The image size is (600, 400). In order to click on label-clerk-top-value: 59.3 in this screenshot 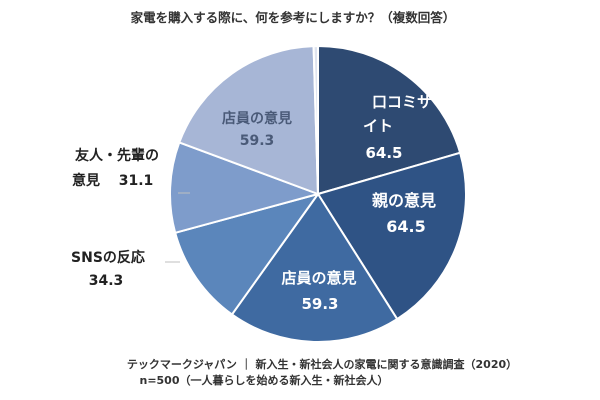, I will do `click(257, 141)`.